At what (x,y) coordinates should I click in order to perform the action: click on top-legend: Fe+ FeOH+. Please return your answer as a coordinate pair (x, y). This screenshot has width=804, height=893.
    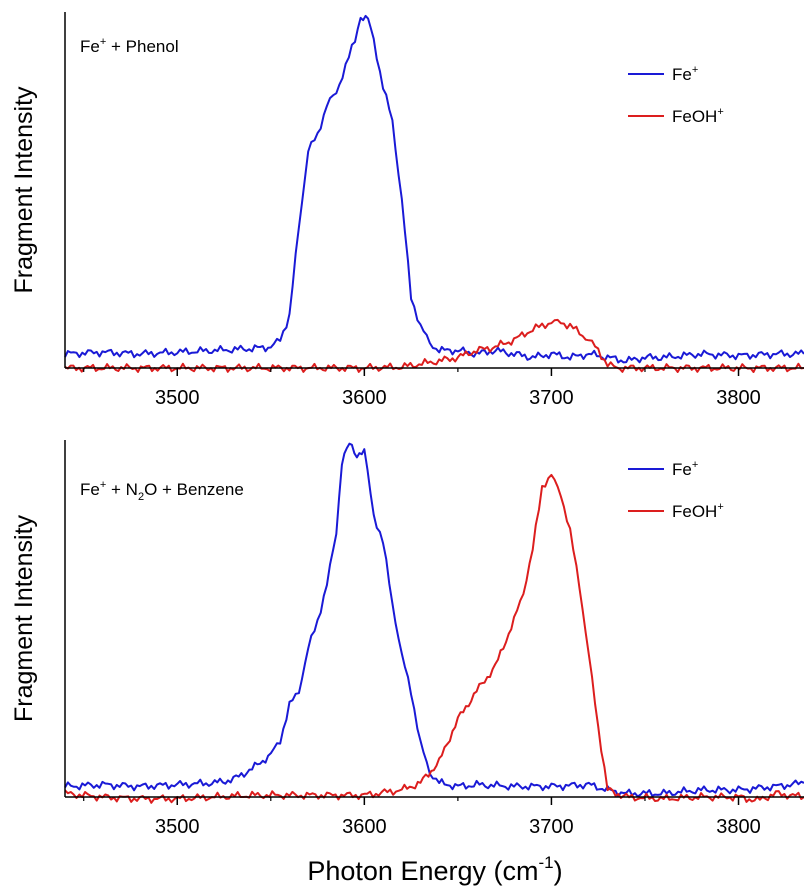
    Looking at the image, I should click on (676, 95).